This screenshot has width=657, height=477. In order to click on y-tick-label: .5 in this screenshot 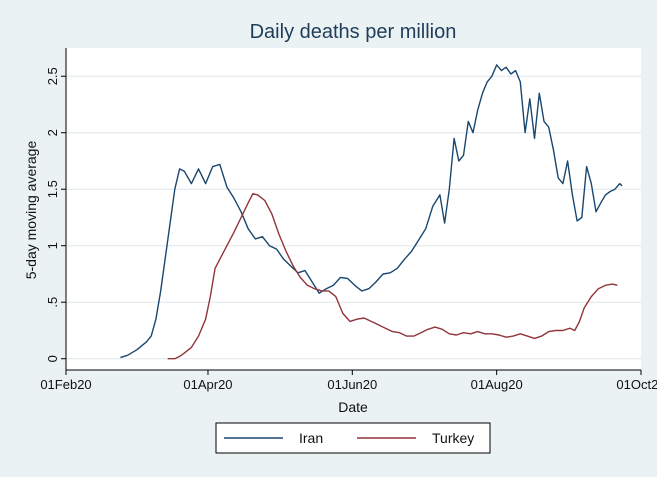, I will do `click(52, 302)`.